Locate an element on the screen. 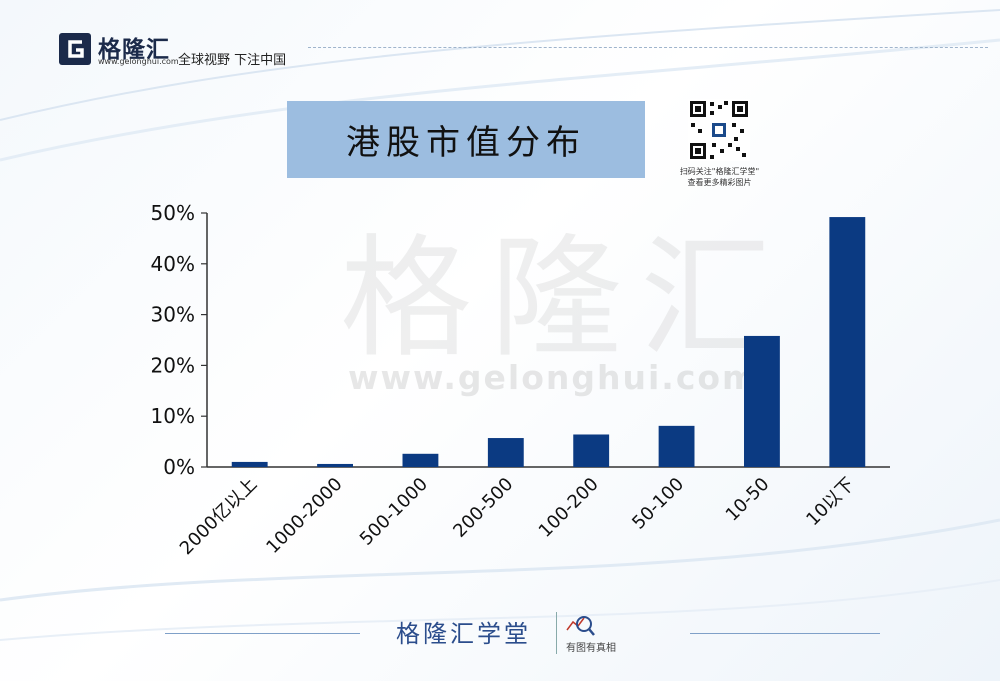  chart-title: 港股市值分布 is located at coordinates (466, 143).